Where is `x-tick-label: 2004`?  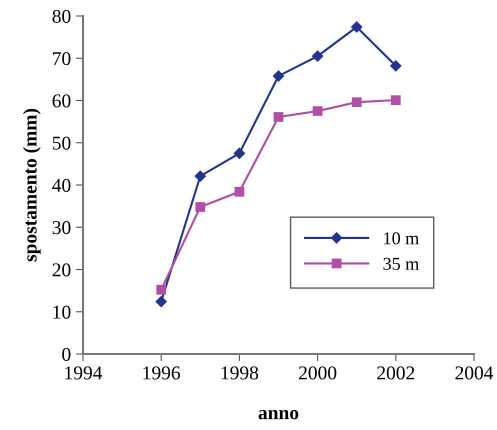
x-tick-label: 2004 is located at coordinates (474, 373).